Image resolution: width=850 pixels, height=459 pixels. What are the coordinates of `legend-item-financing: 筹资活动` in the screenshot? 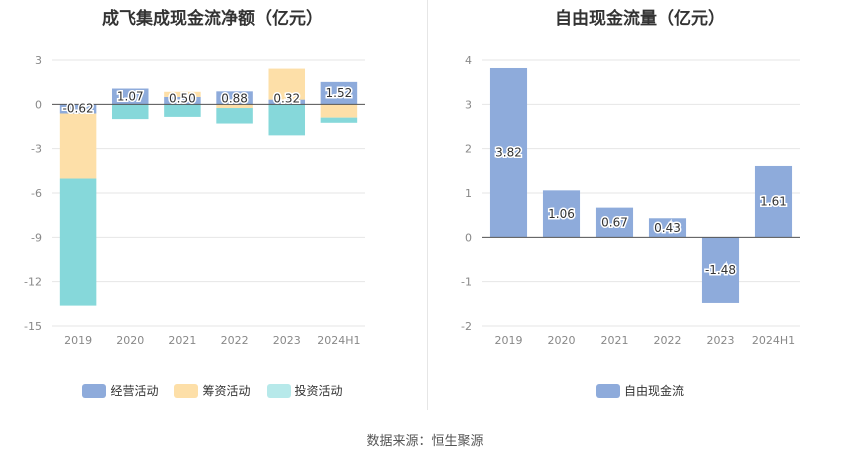 It's located at (212, 390).